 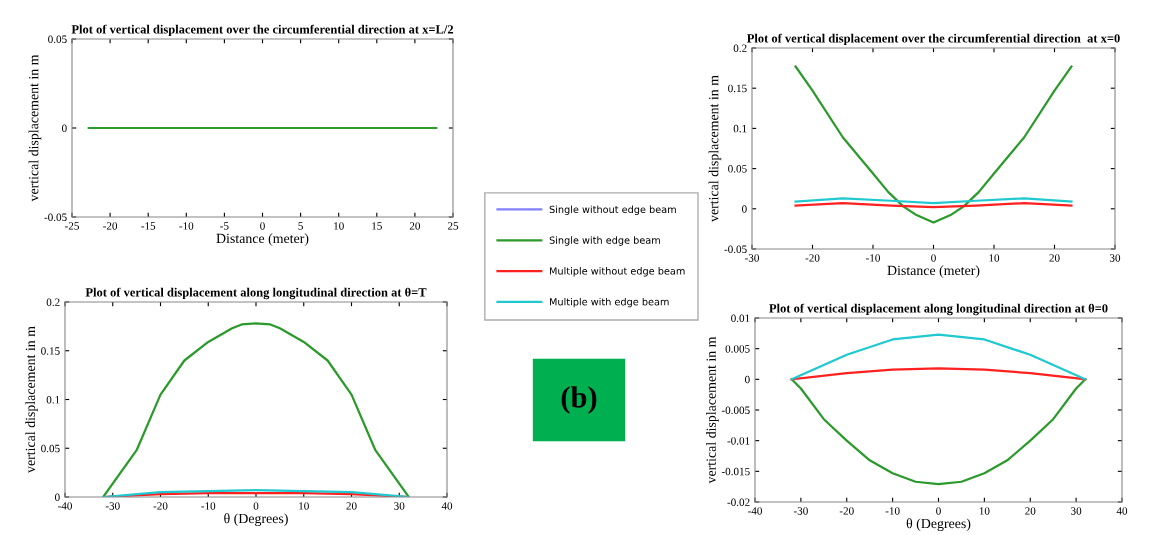 What do you see at coordinates (938, 309) in the screenshot?
I see `chart-title: Plot of vertical displacement along longitudinal direction at θ=0` at bounding box center [938, 309].